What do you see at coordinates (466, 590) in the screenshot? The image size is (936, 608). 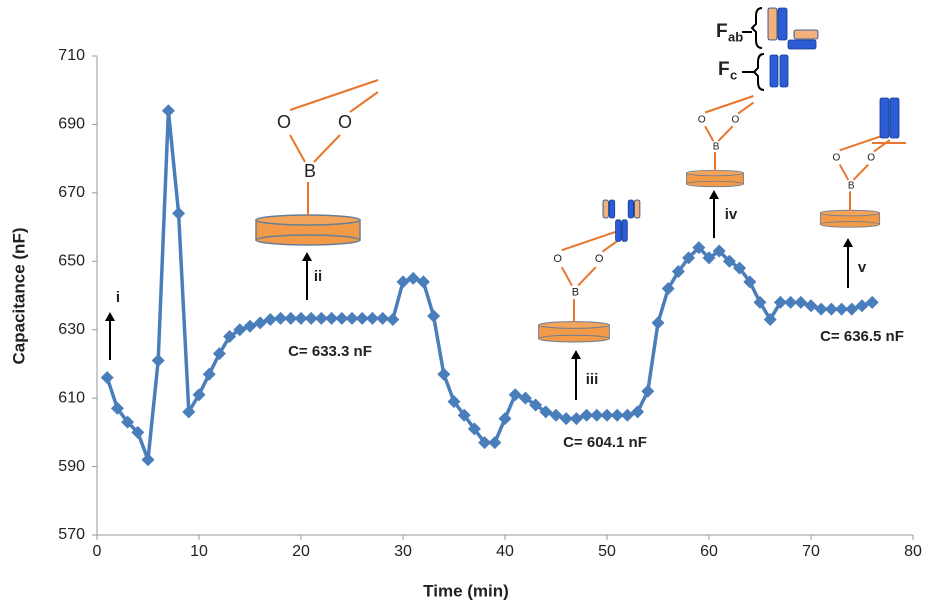 I see `x-axis-title: Time (min)` at bounding box center [466, 590].